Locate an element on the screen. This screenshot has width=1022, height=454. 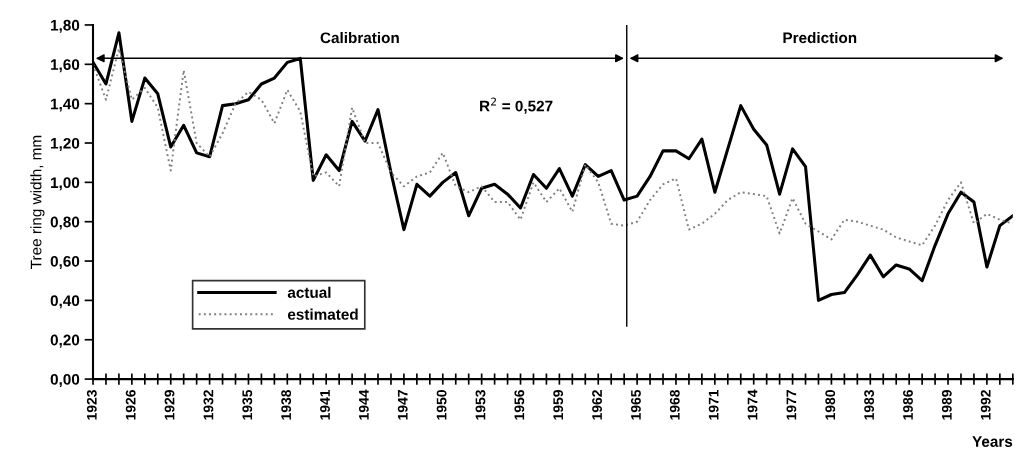
y-tick-label: 1,40 is located at coordinates (65, 105).